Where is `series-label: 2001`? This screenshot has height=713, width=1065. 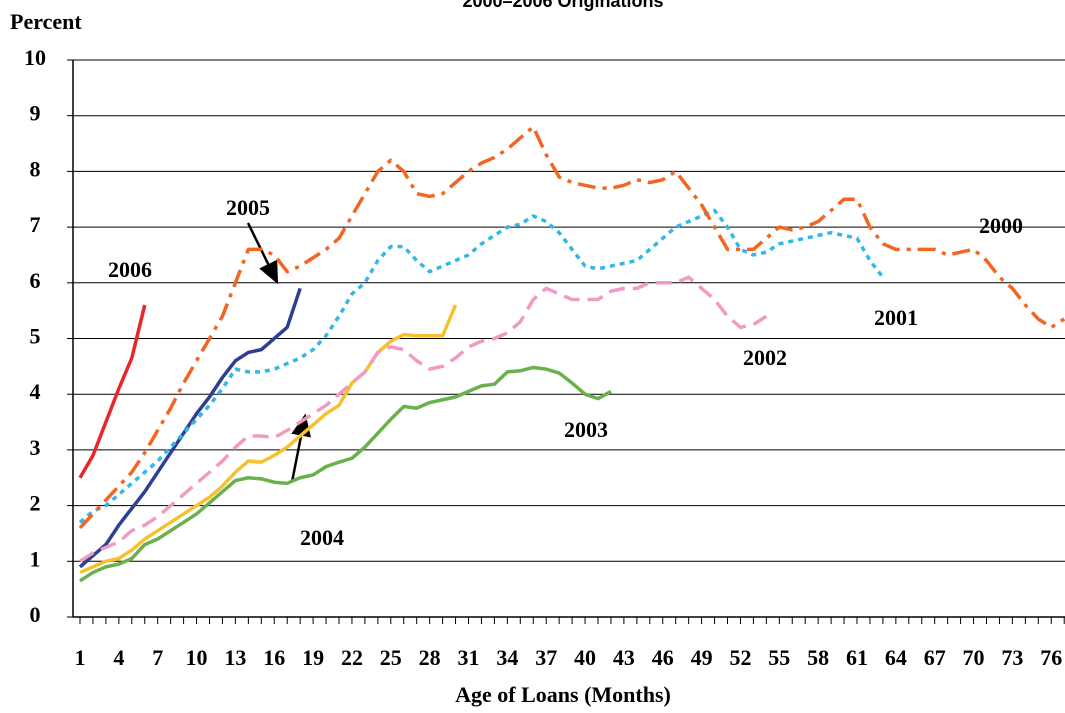
series-label: 2001 is located at coordinates (896, 317).